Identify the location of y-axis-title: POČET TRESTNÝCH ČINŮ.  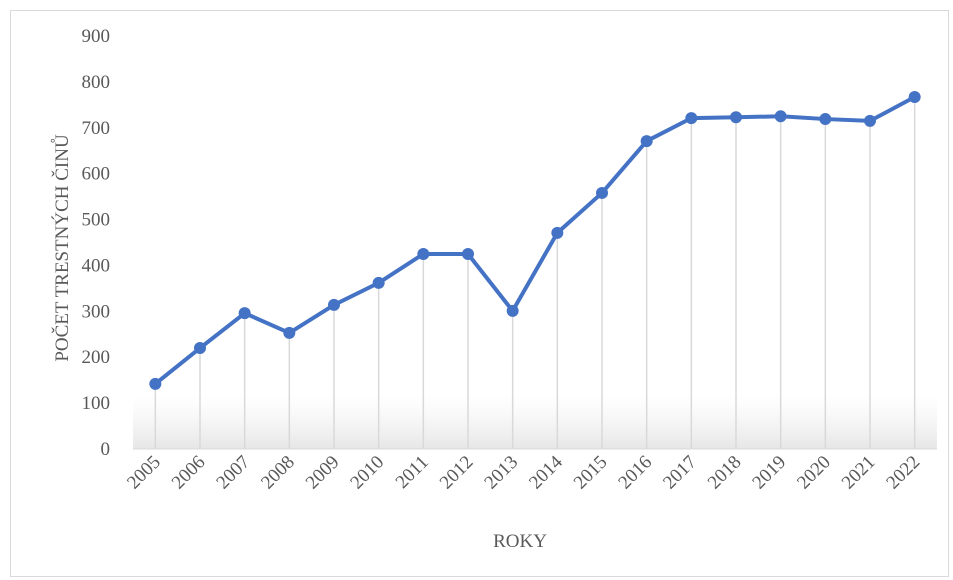
(62, 248).